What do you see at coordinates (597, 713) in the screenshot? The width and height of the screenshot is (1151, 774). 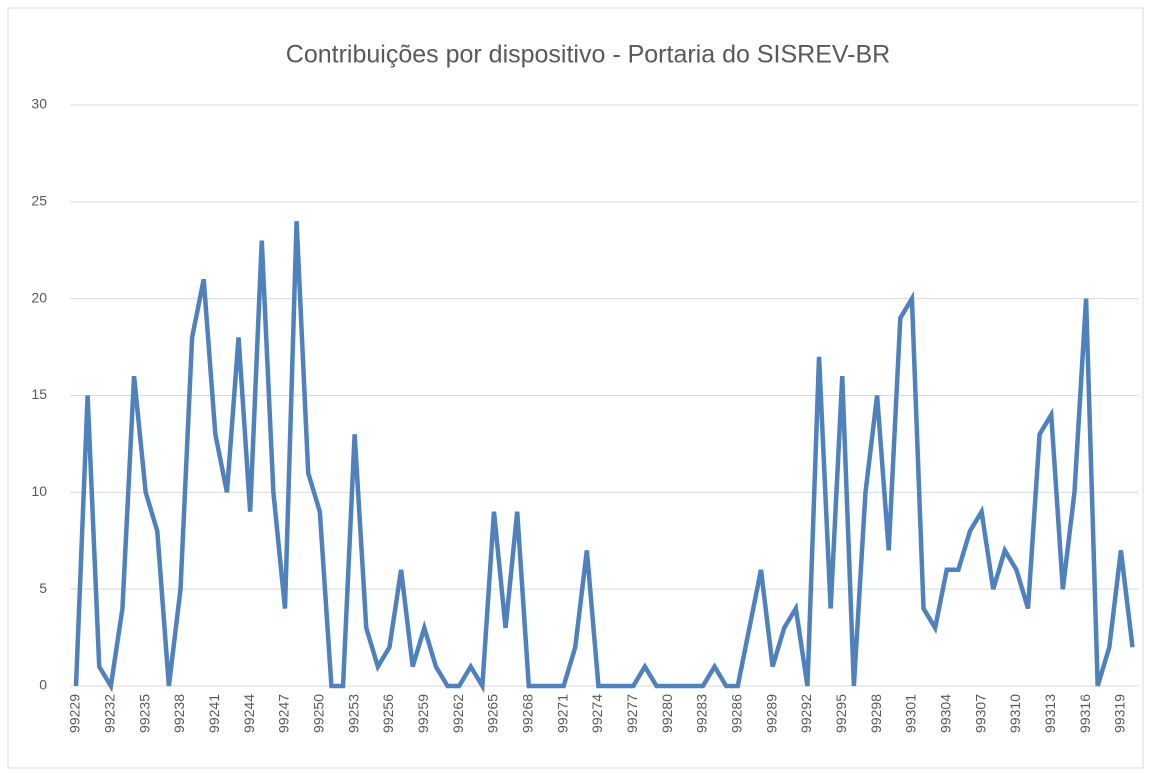 I see `x-tick-label: 99274` at bounding box center [597, 713].